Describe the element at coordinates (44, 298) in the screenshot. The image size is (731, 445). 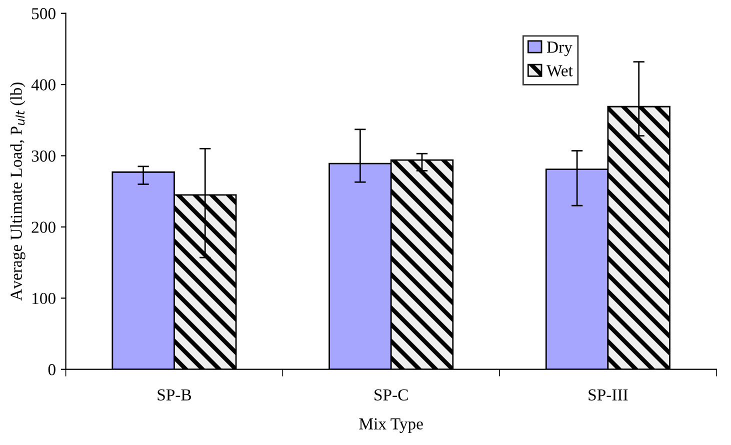
I see `y-tick-label: 100` at that location.